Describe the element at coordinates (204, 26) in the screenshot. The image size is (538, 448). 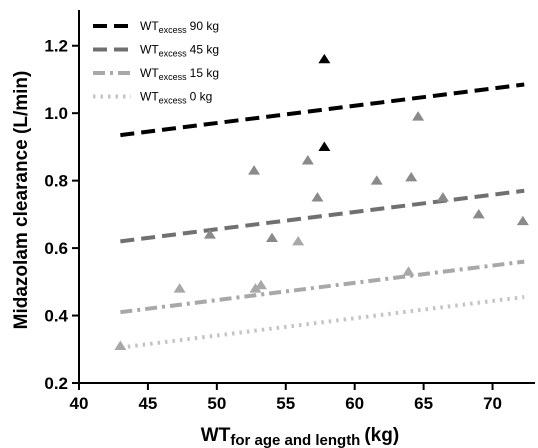
I see `legend-label-value: 90 kg` at that location.